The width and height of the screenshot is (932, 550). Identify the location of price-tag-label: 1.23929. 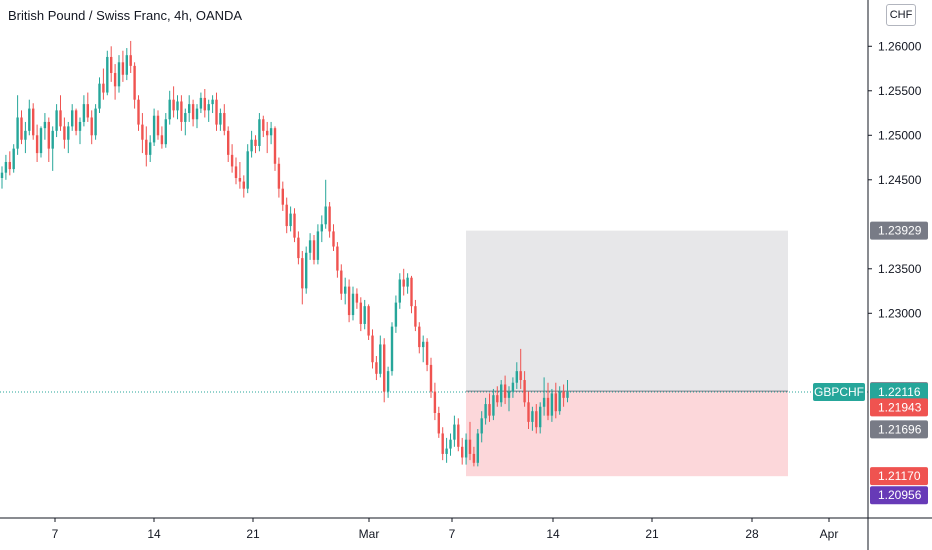
(900, 231).